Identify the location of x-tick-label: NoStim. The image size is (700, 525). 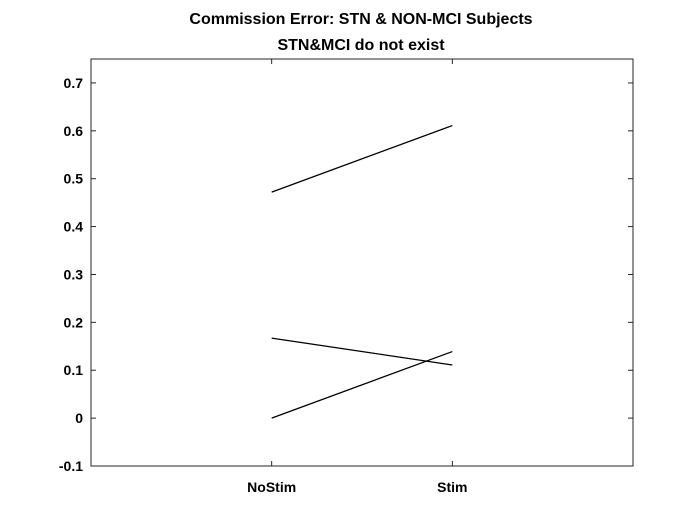
(271, 487).